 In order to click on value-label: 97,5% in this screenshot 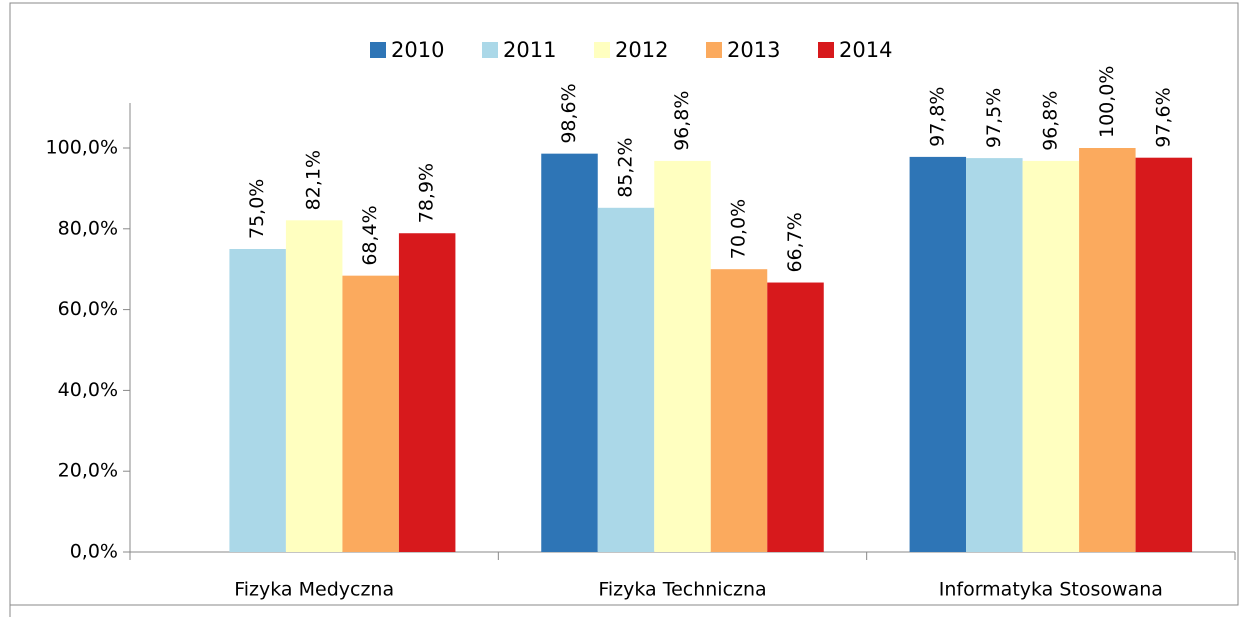, I will do `click(994, 118)`.